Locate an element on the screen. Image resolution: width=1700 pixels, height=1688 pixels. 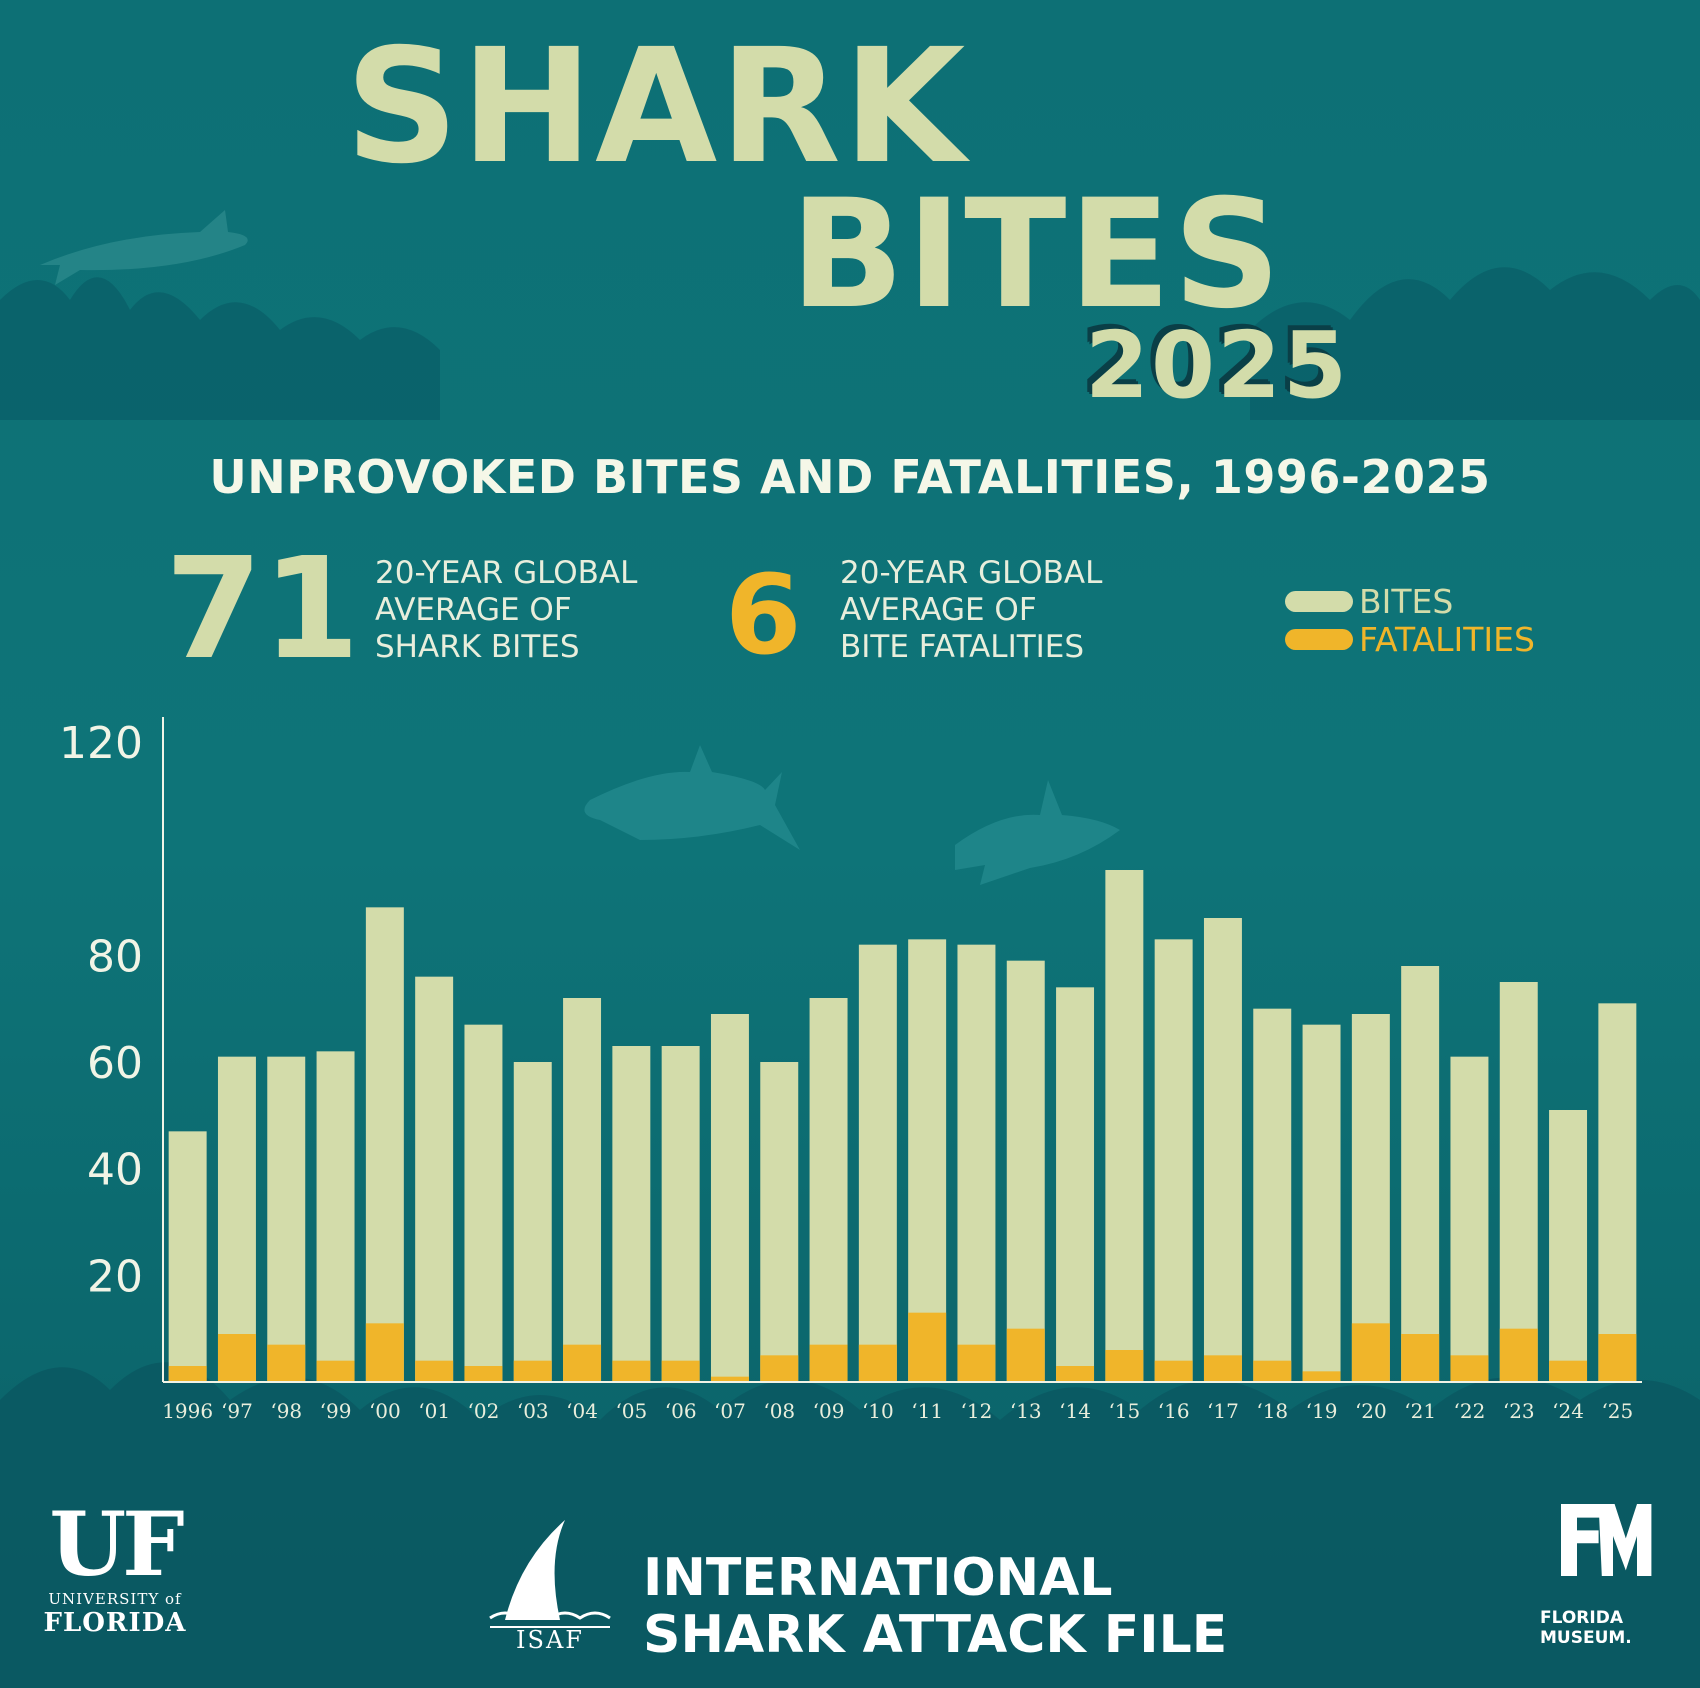
x-tick-label: ‘17 is located at coordinates (1223, 1411).